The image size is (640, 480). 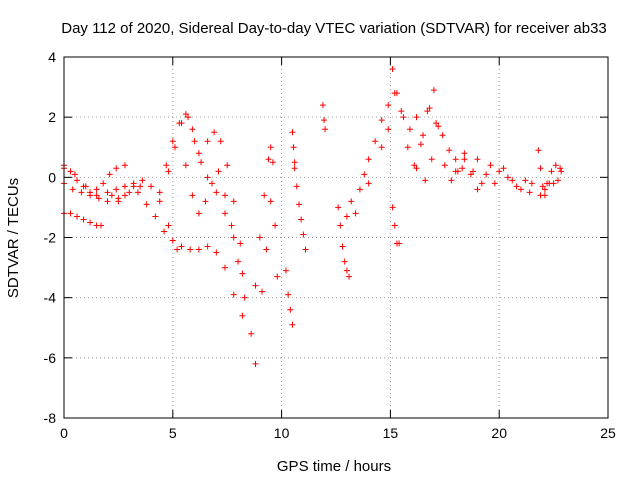 I want to click on x-tick-label: 0, so click(x=64, y=433).